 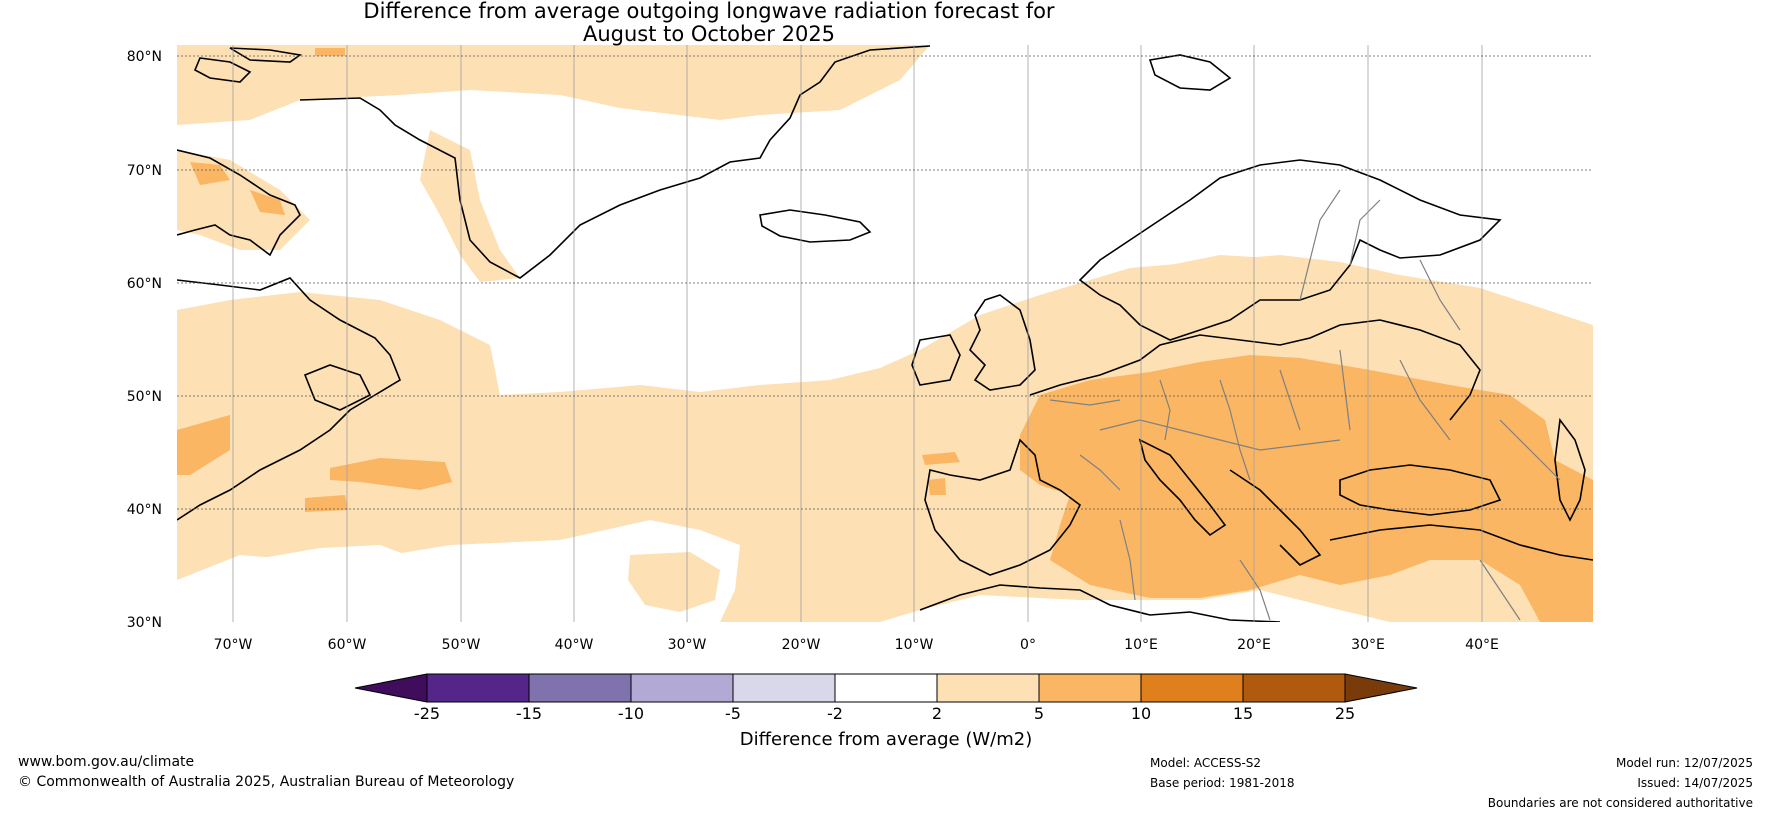 I want to click on british-isles-coast, so click(x=1002, y=342).